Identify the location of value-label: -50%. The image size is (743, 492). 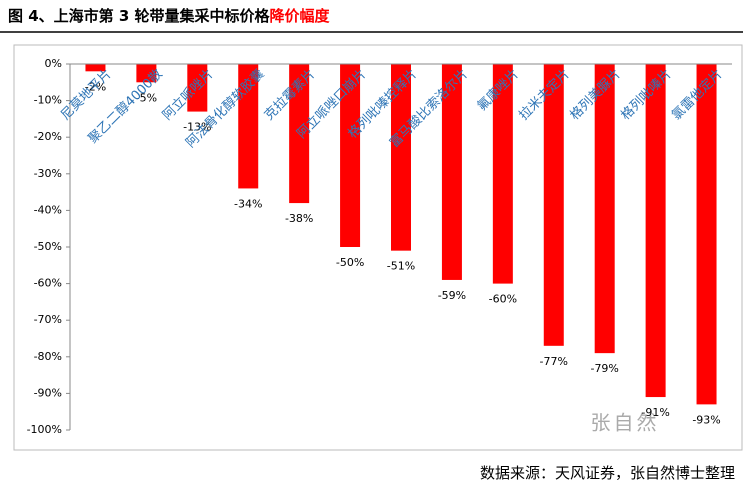
(350, 262).